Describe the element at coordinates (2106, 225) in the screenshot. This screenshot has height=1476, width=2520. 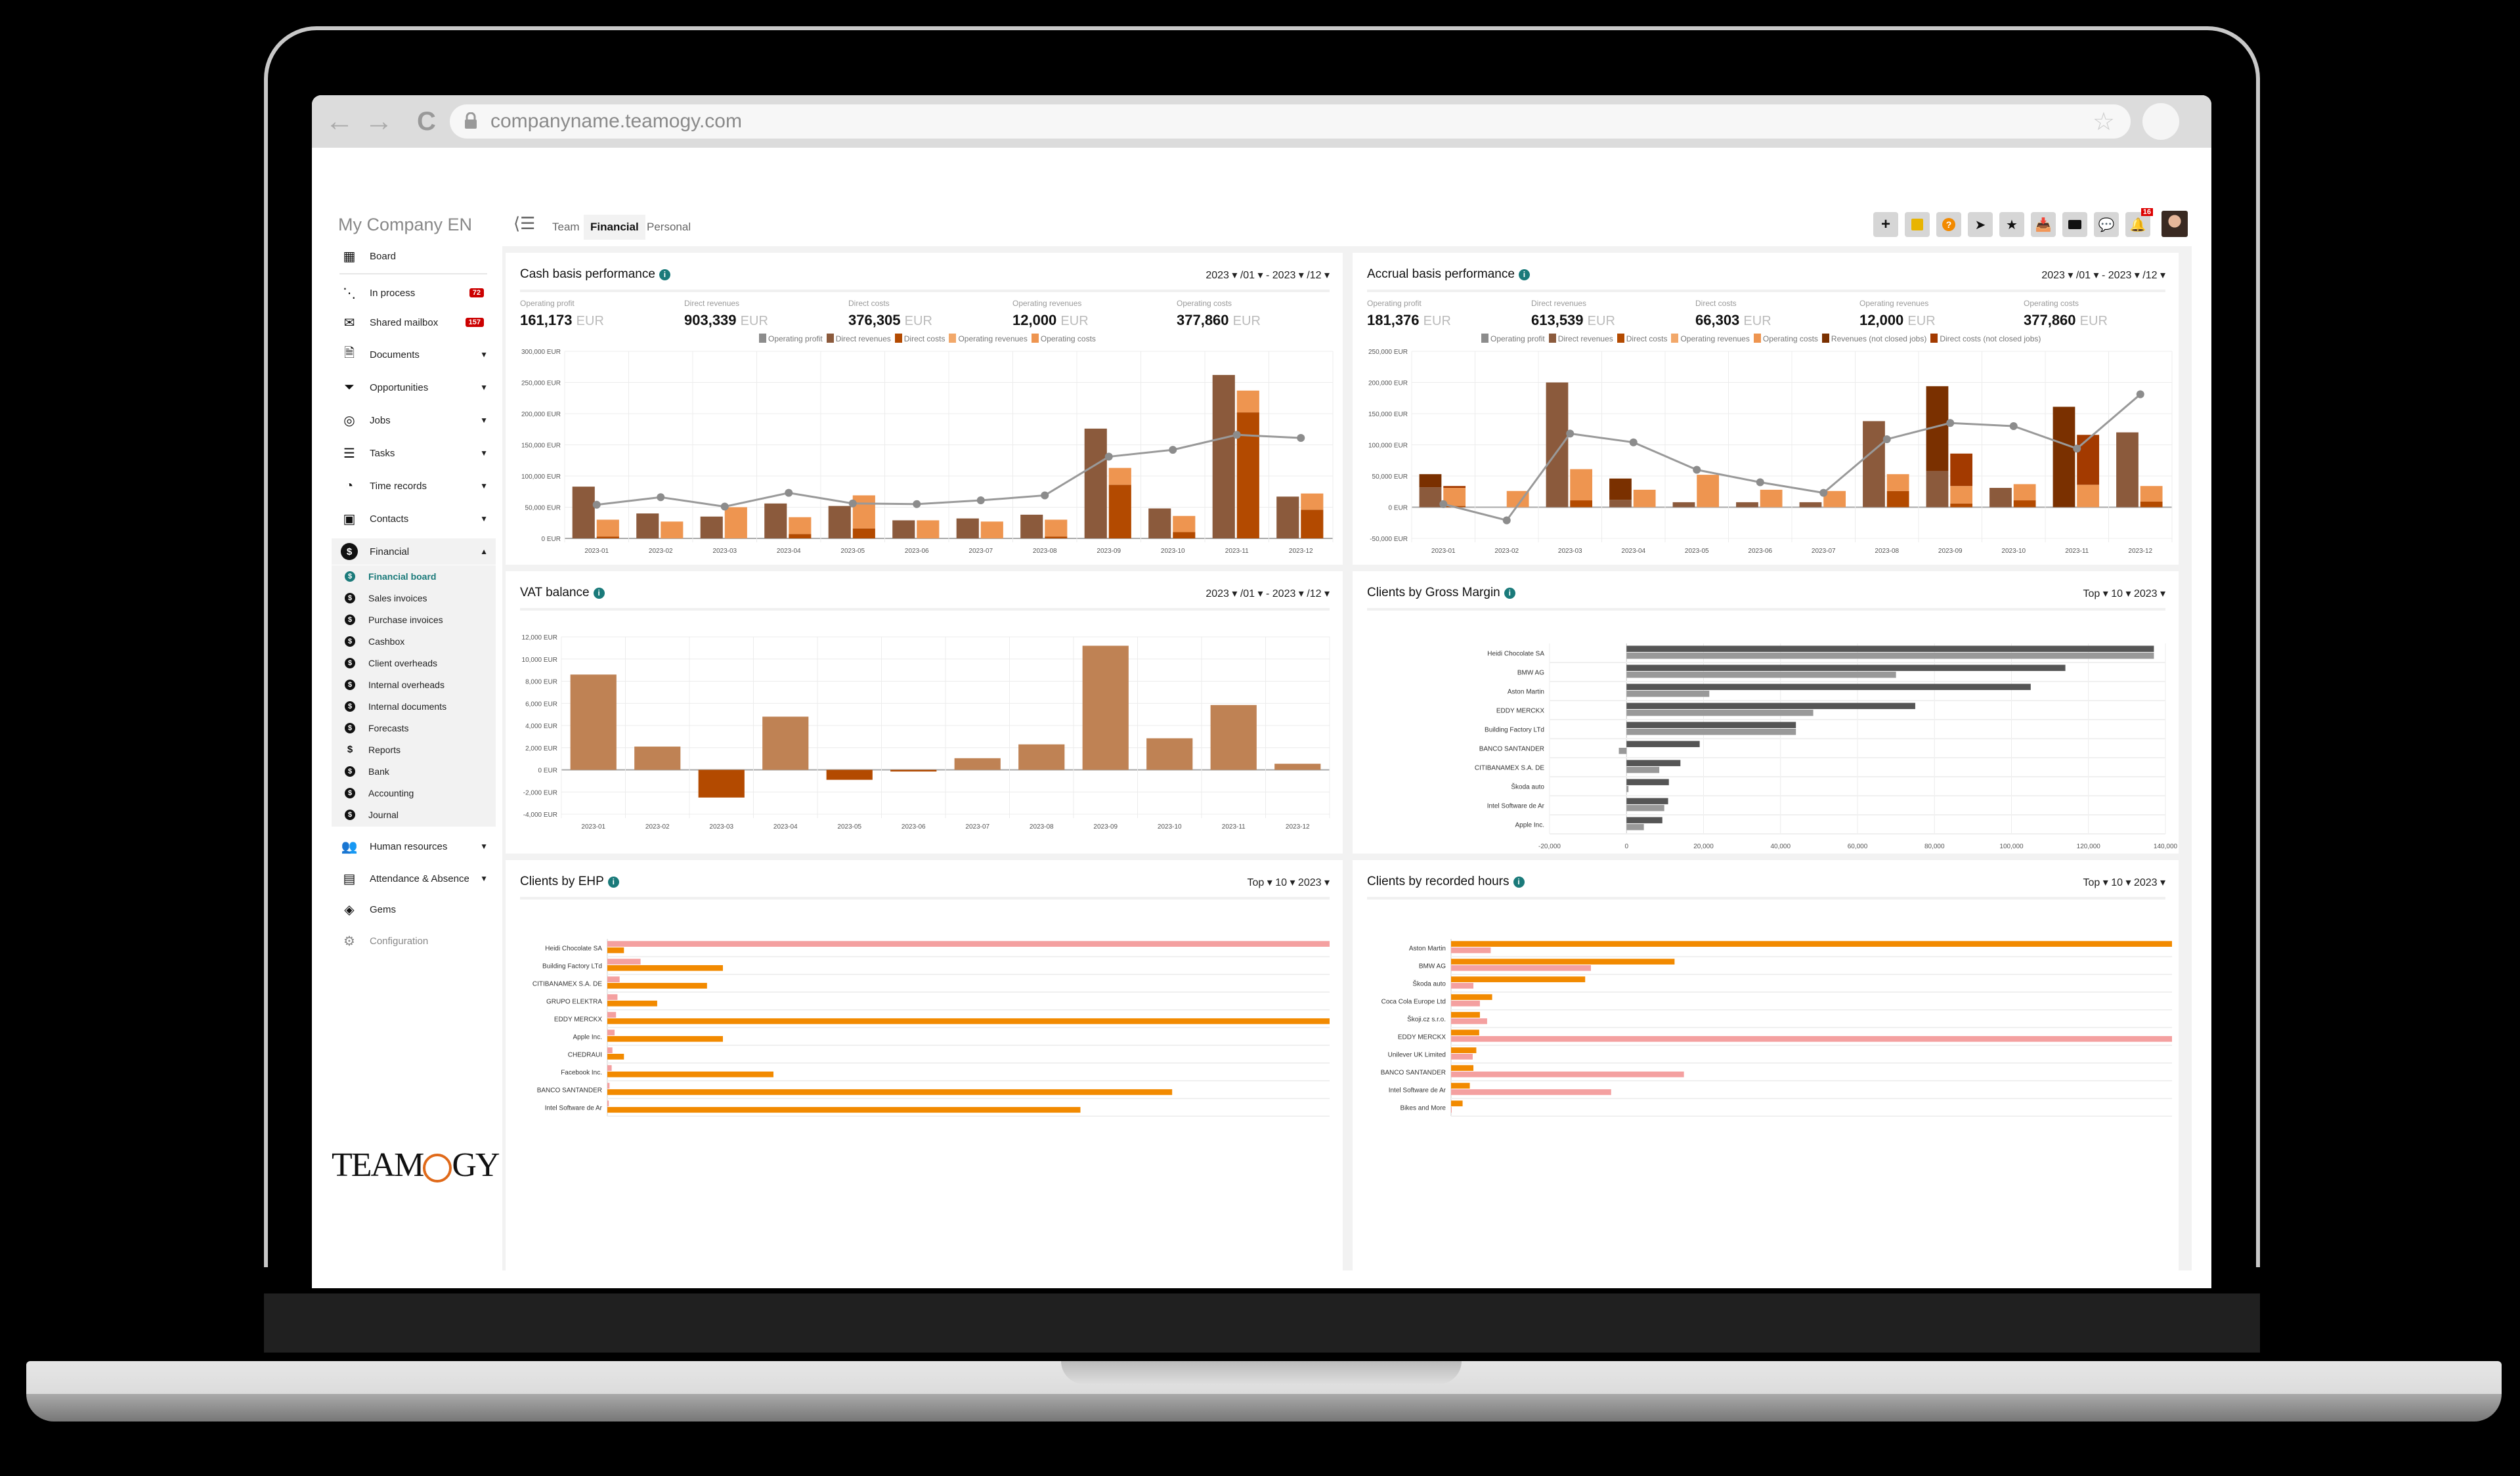
I see `chat-button: 💬` at that location.